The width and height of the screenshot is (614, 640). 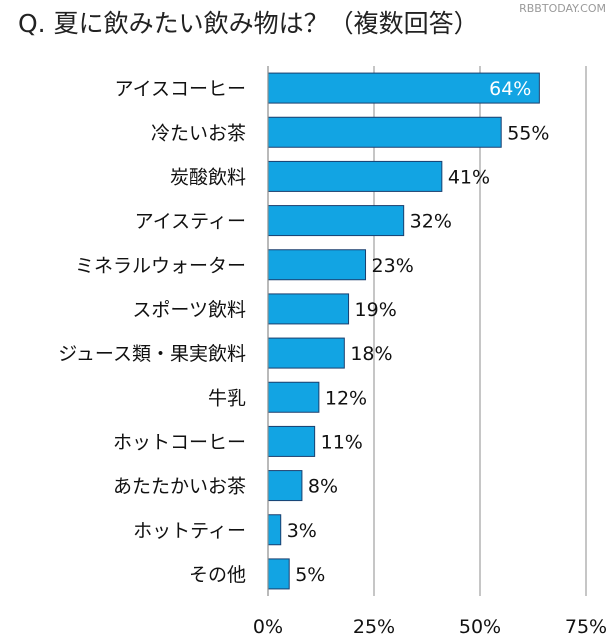 What do you see at coordinates (562, 8) in the screenshot?
I see `watermark: RBBTODAY.COM` at bounding box center [562, 8].